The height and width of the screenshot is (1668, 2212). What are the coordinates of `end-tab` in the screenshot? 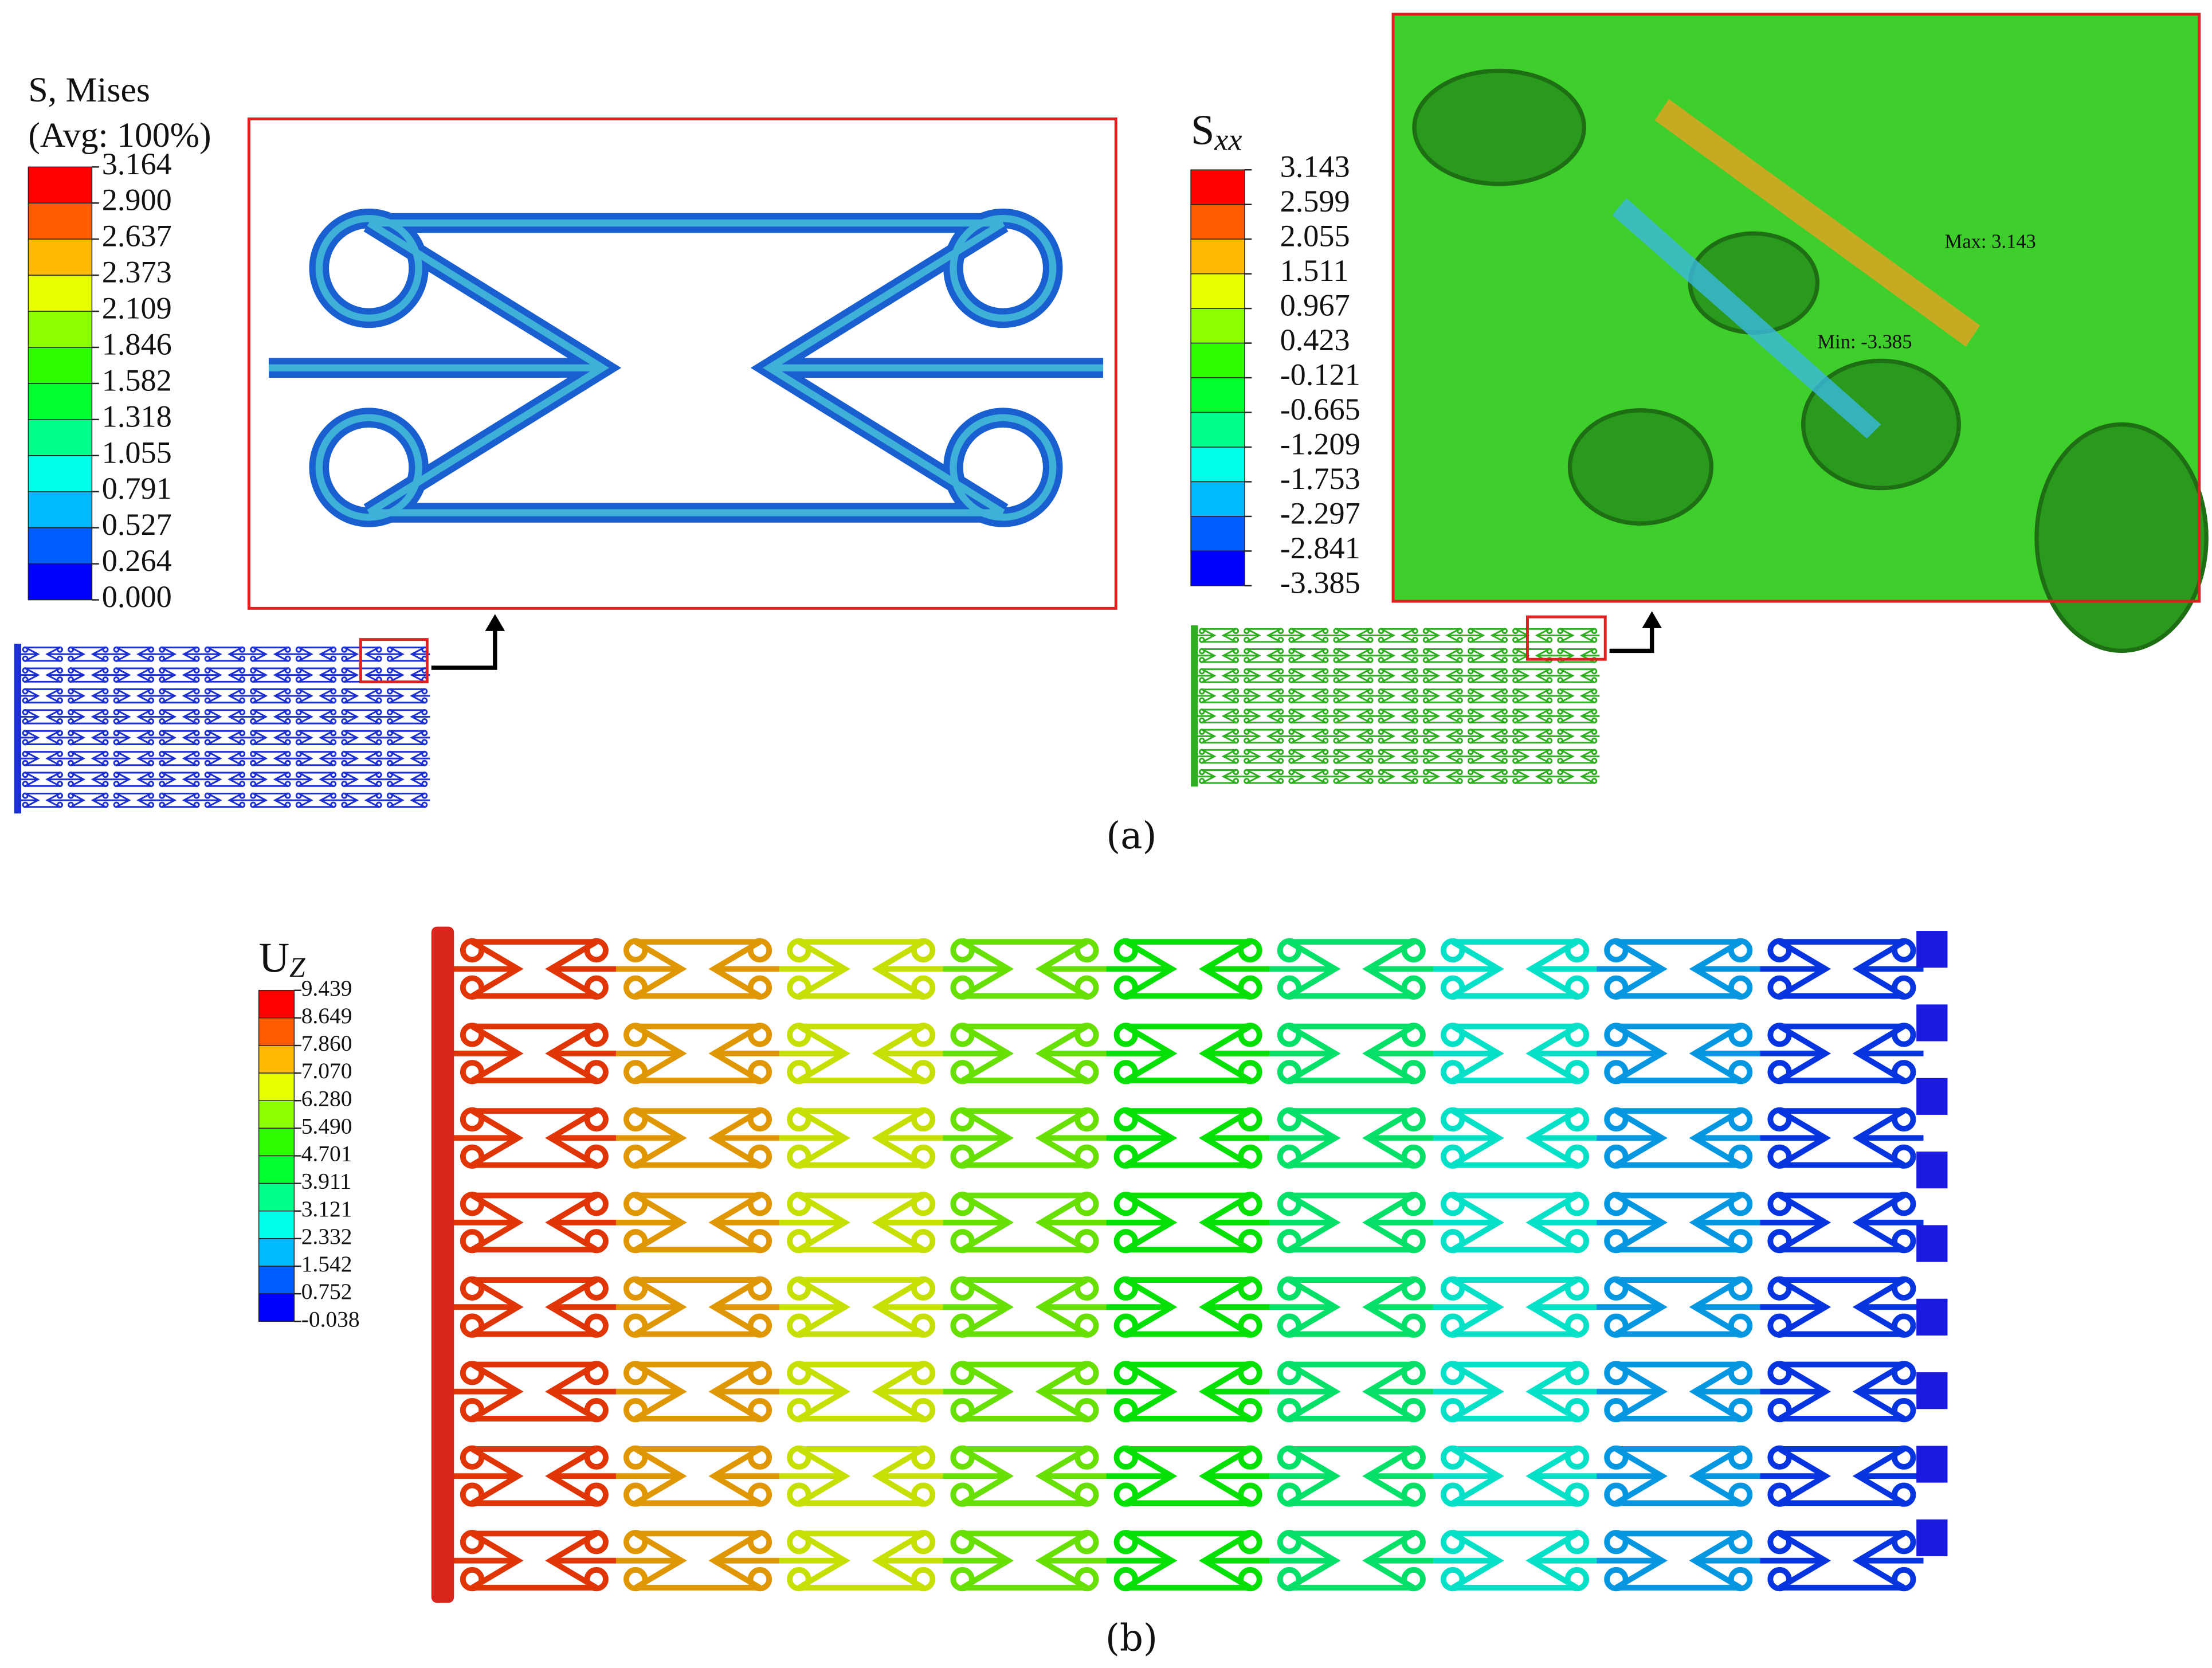 It's located at (1932, 1096).